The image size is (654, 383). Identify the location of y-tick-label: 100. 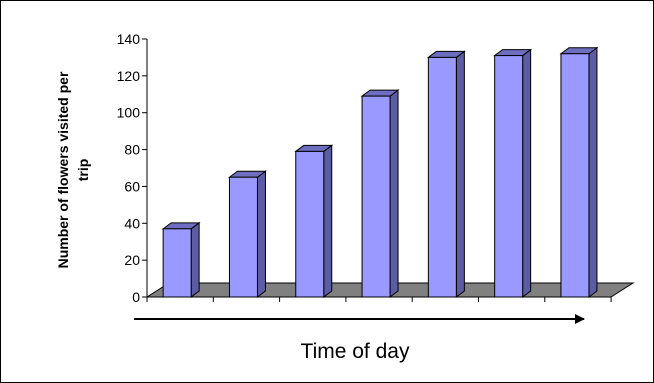
(129, 113).